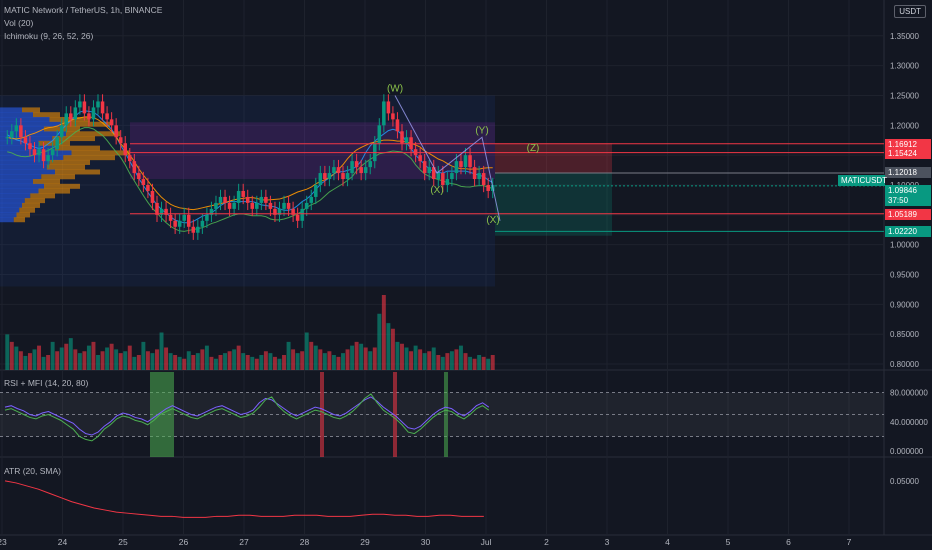 The image size is (932, 550). I want to click on wave-label: (X), so click(492, 220).